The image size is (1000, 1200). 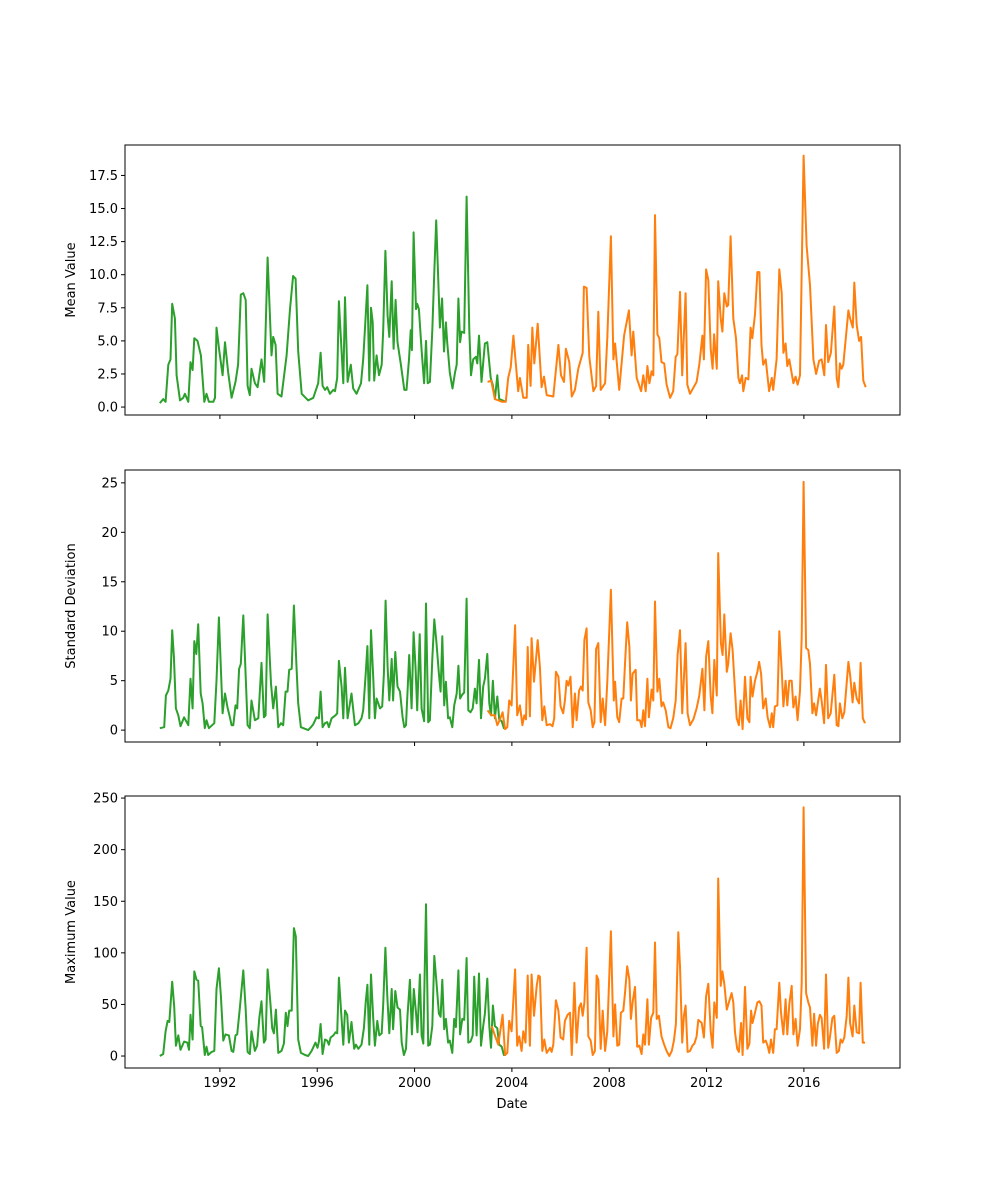 I want to click on x-tick-label: 1996, so click(x=317, y=1083).